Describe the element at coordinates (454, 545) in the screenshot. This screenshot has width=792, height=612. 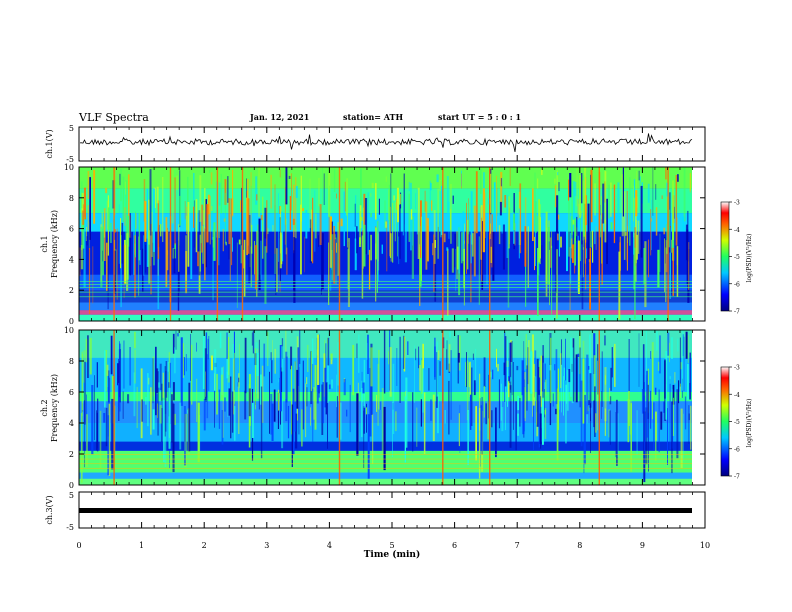
I see `x-tick-label: 6` at that location.